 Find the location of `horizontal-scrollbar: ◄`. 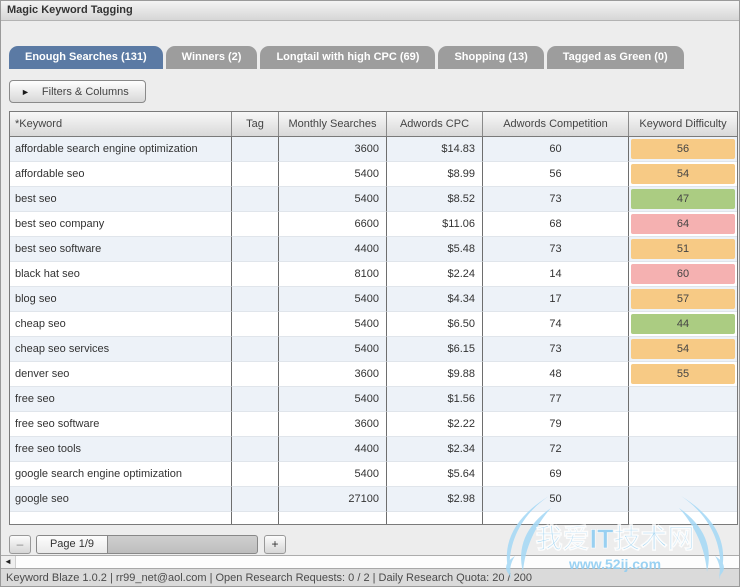

horizontal-scrollbar: ◄ is located at coordinates (370, 561).